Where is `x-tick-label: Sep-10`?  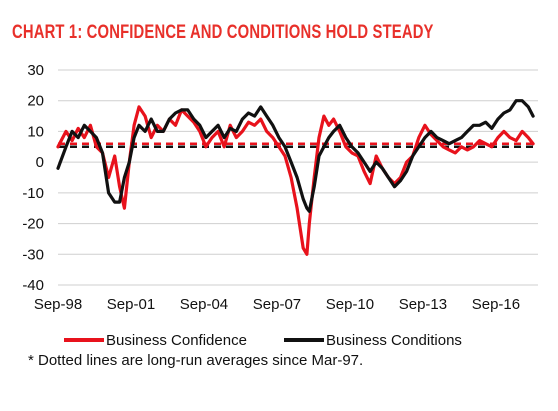
x-tick-label: Sep-10 is located at coordinates (350, 304).